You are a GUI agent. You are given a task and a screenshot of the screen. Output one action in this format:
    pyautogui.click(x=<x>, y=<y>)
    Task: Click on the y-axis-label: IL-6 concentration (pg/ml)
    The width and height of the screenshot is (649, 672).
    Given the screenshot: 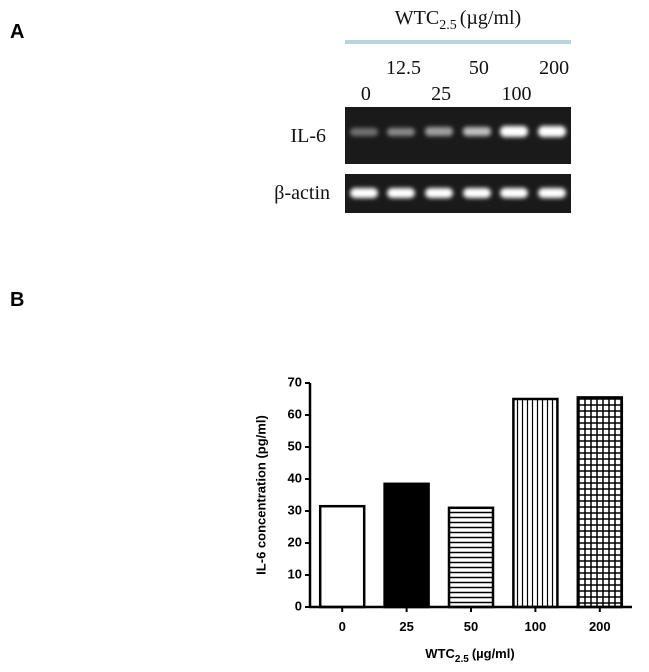 What is the action you would take?
    pyautogui.click(x=260, y=495)
    